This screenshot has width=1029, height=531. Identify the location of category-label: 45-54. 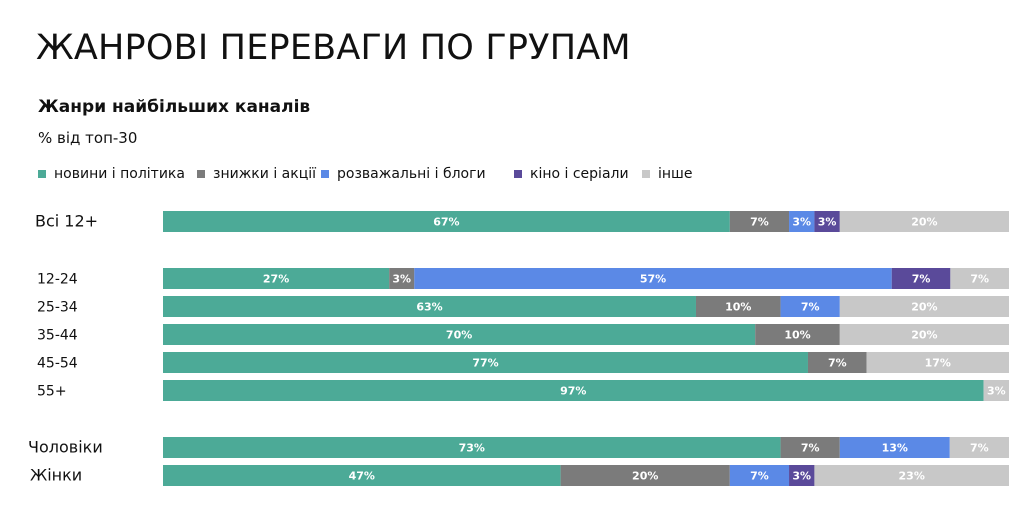
(57, 364).